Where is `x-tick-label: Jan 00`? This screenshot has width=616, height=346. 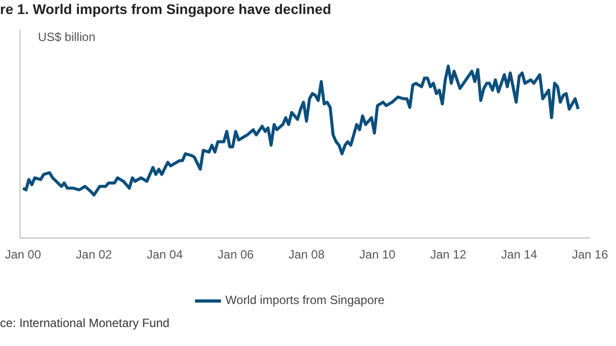
x-tick-label: Jan 00 is located at coordinates (23, 255).